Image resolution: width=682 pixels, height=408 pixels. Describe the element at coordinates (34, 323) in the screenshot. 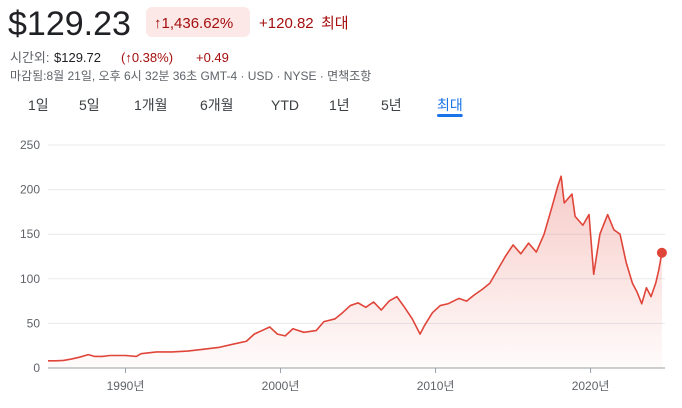

I see `y-tick-label: 50` at that location.